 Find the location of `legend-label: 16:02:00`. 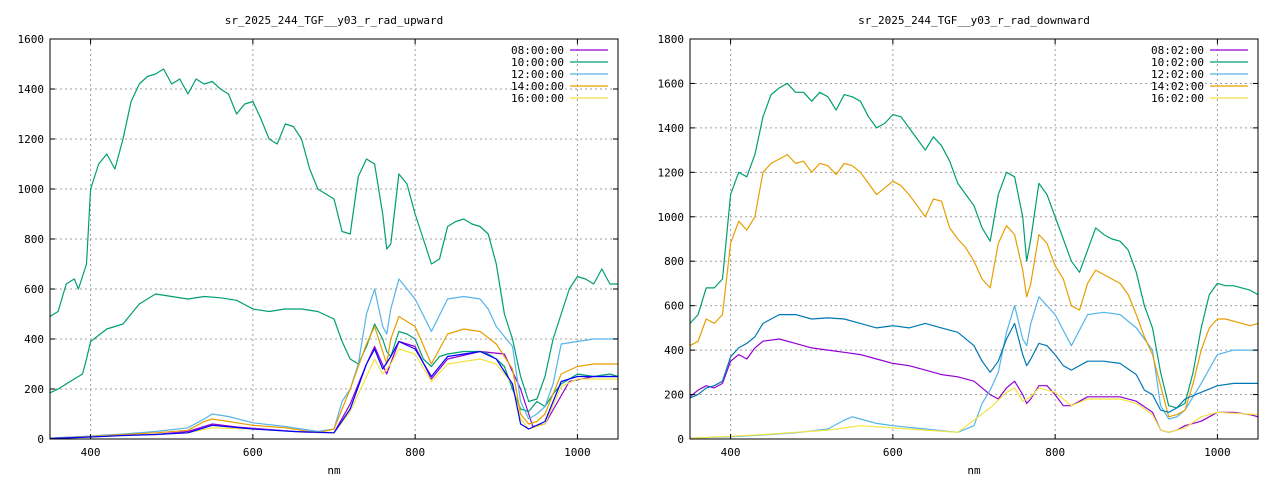

legend-label: 16:02:00 is located at coordinates (1177, 98).